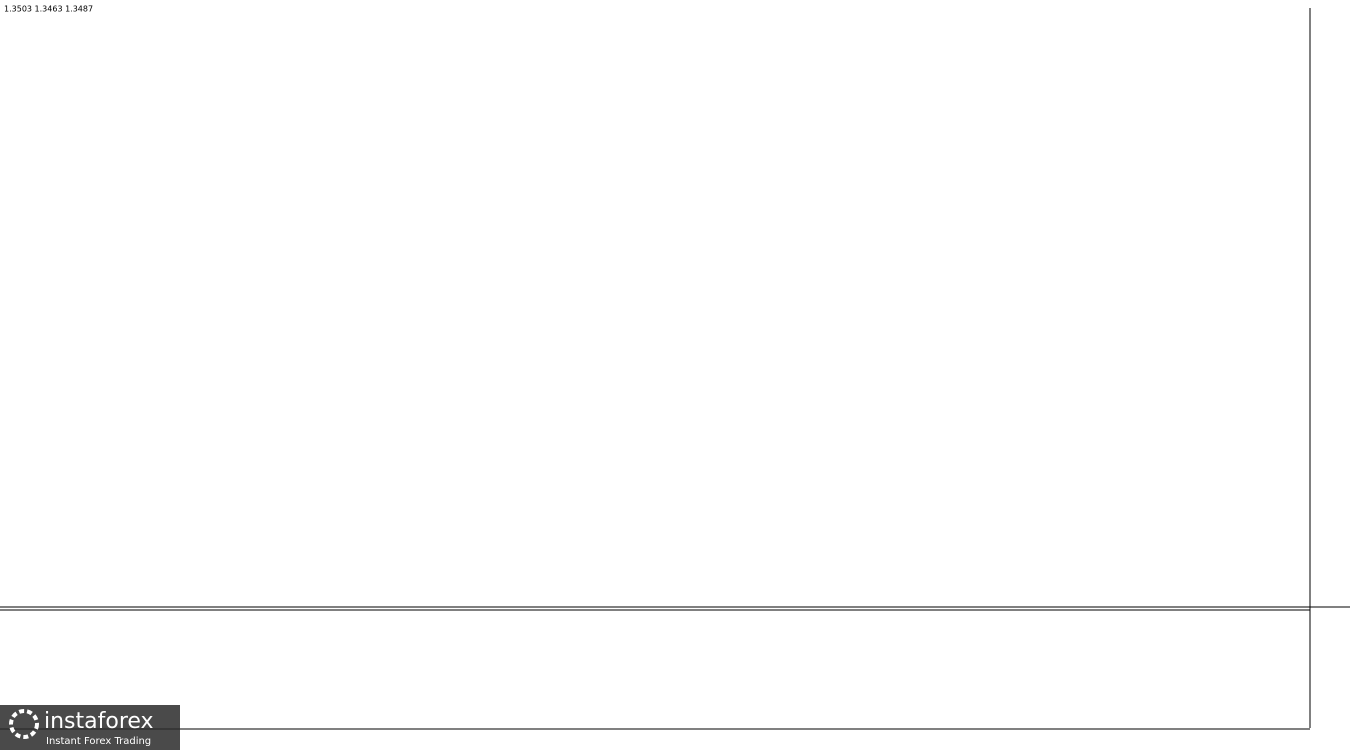 This screenshot has height=750, width=1350. What do you see at coordinates (24, 724) in the screenshot?
I see `logo-icon` at bounding box center [24, 724].